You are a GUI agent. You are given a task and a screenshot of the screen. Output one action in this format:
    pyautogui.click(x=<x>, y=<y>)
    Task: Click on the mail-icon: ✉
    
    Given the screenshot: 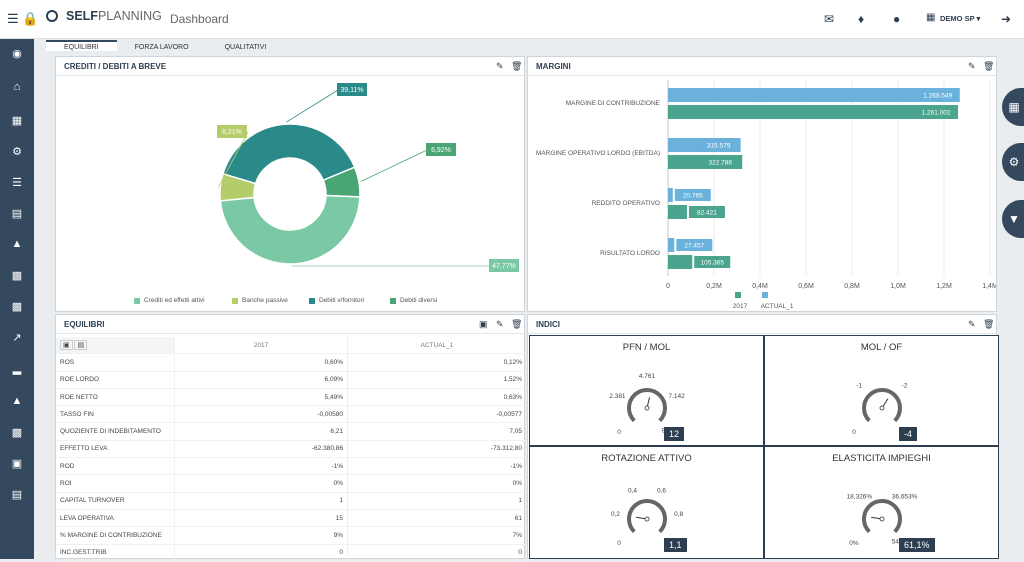 What is the action you would take?
    pyautogui.click(x=829, y=19)
    